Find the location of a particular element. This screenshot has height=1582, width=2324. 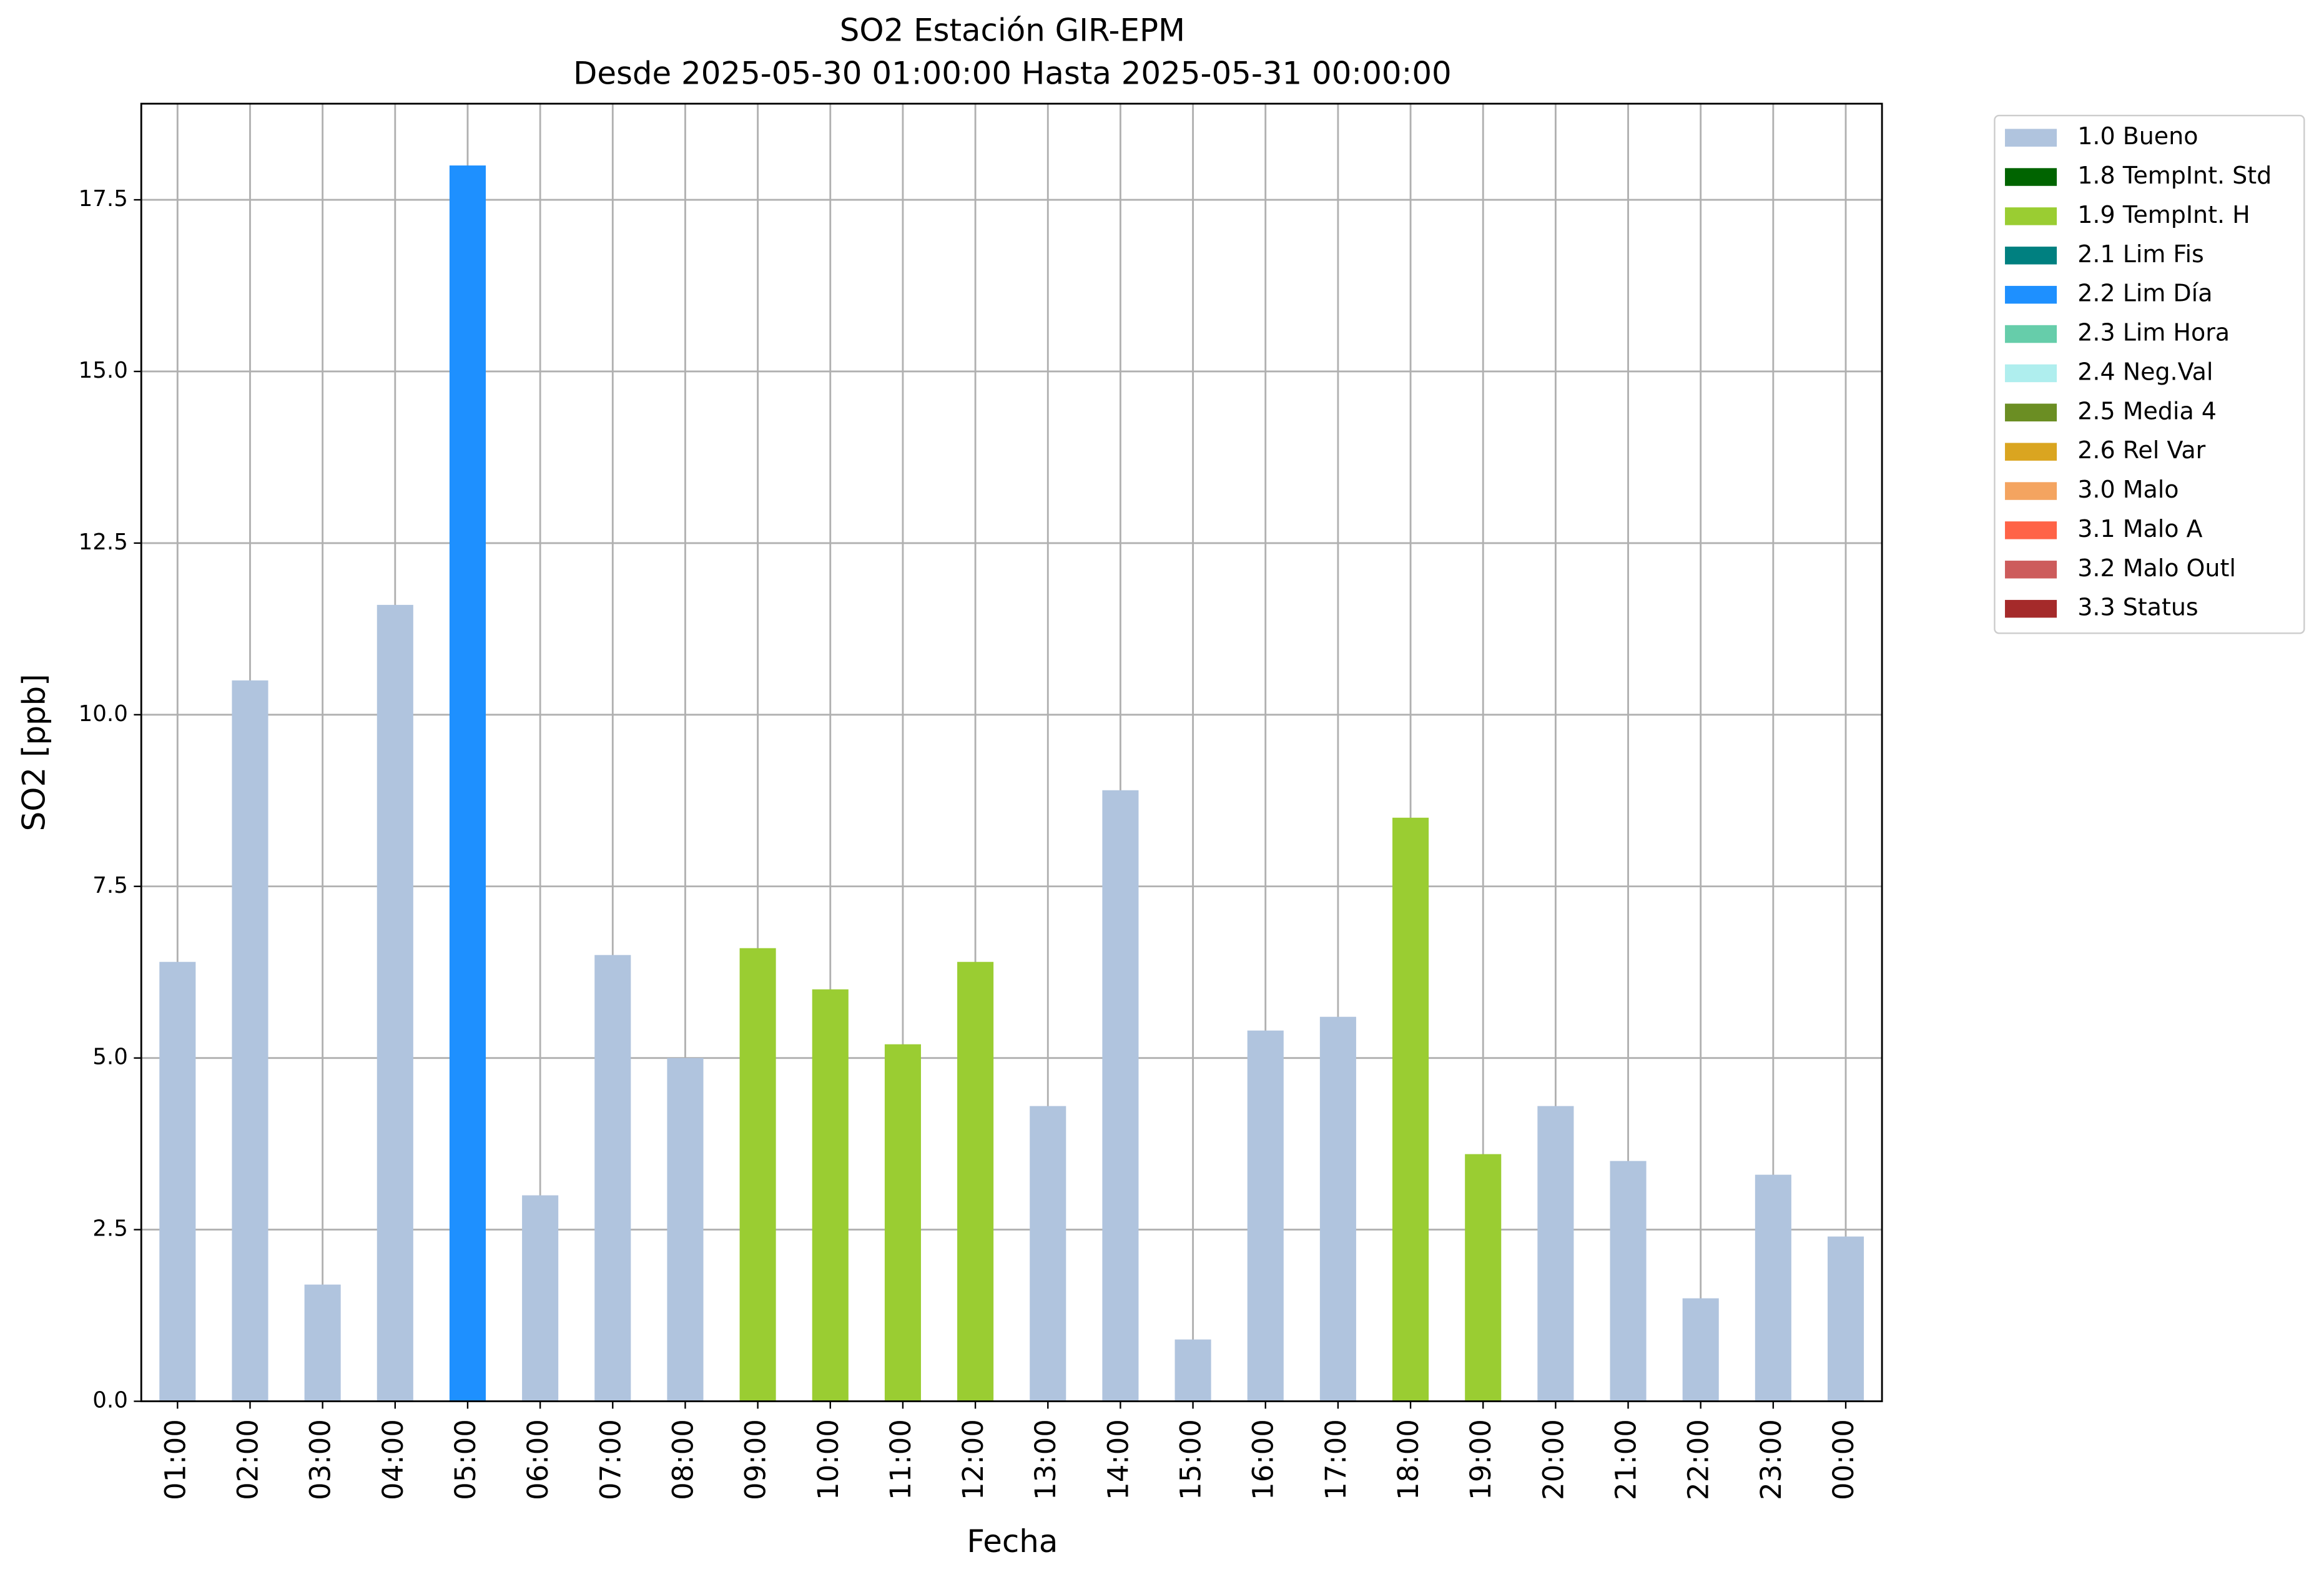

x-tick-label: 15:00 is located at coordinates (1191, 1459).